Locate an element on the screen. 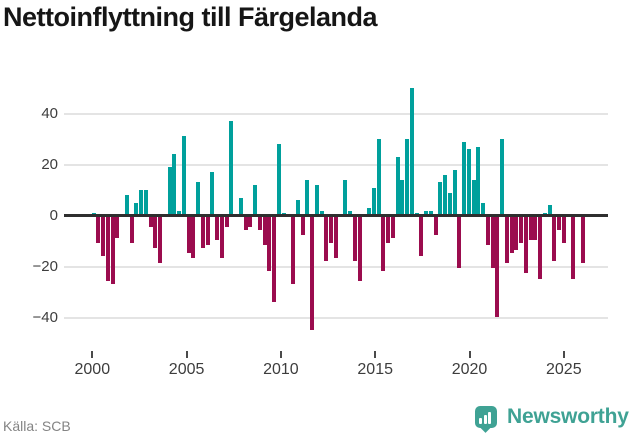 Image resolution: width=631 pixels, height=439 pixels. x-axis-label: 2010 is located at coordinates (281, 369).